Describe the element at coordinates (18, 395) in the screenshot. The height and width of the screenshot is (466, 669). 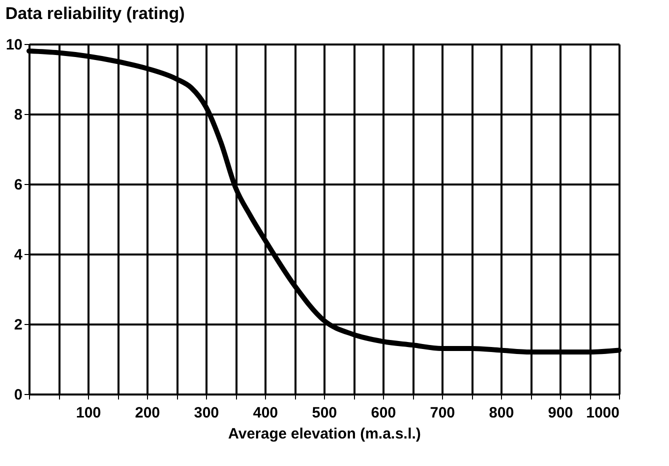
I see `y-tick-label: 0` at that location.